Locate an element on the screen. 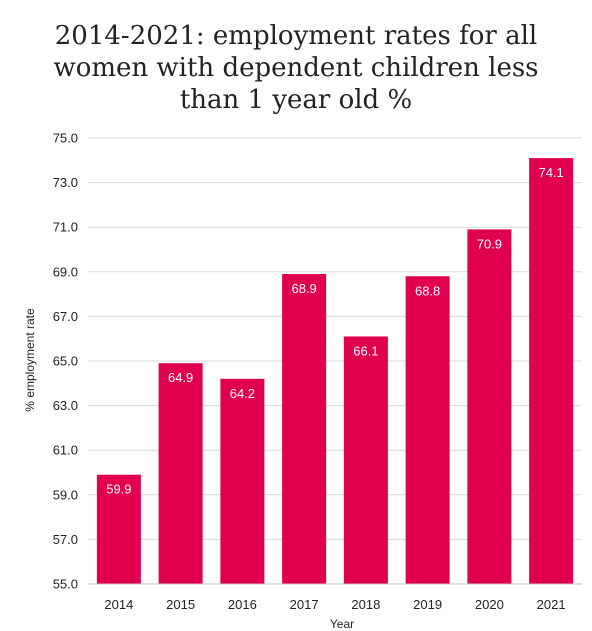 The height and width of the screenshot is (631, 592). bar-value-label: 68.9 is located at coordinates (303, 288).